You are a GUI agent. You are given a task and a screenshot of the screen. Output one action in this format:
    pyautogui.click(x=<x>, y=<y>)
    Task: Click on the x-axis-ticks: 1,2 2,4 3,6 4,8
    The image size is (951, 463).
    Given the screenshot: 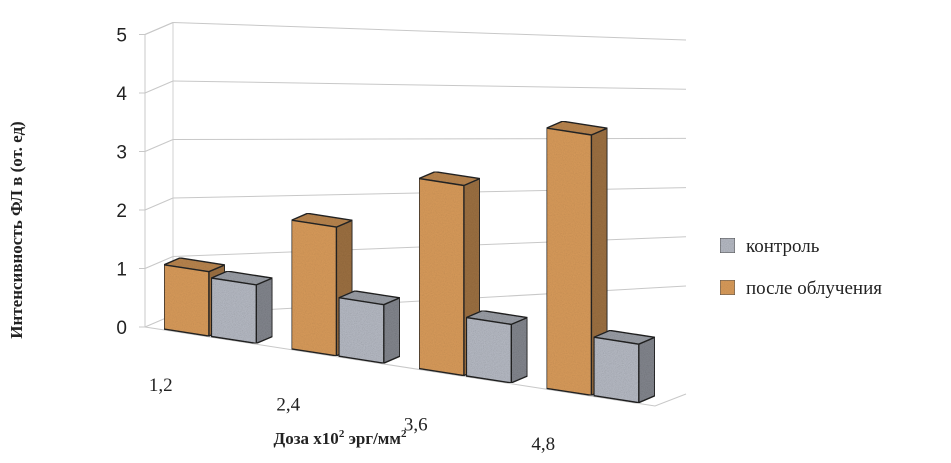 What is the action you would take?
    pyautogui.click(x=352, y=415)
    